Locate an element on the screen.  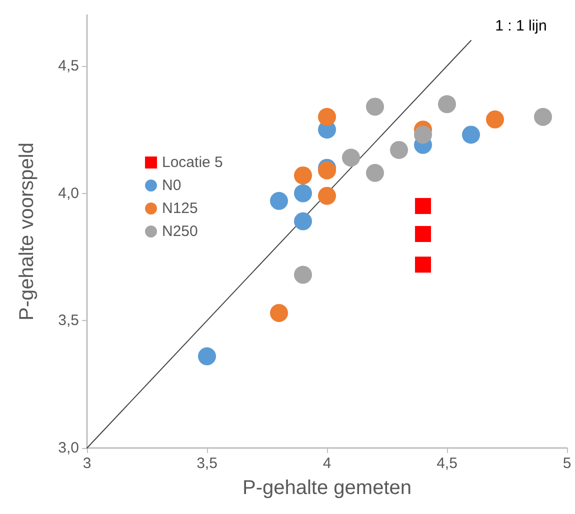
legend-label: Locatie 5 is located at coordinates (192, 162).